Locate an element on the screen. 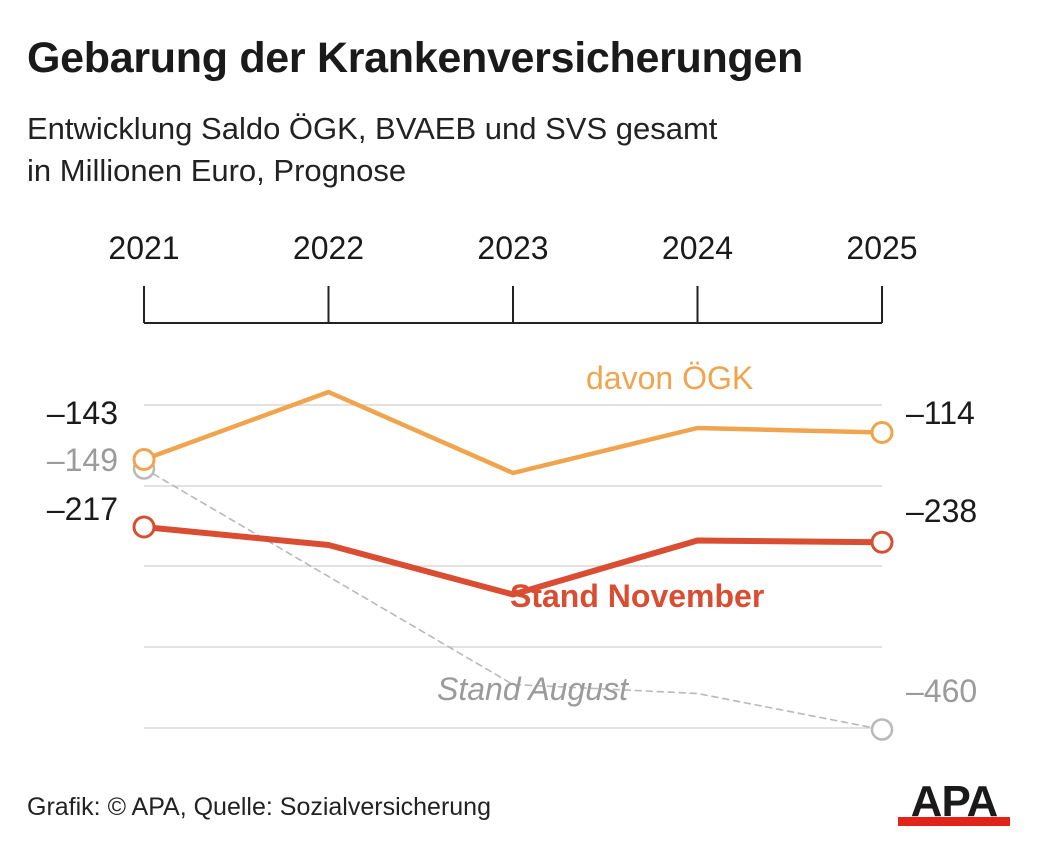 The width and height of the screenshot is (1041, 851). end-value-august: –460 is located at coordinates (941, 691).